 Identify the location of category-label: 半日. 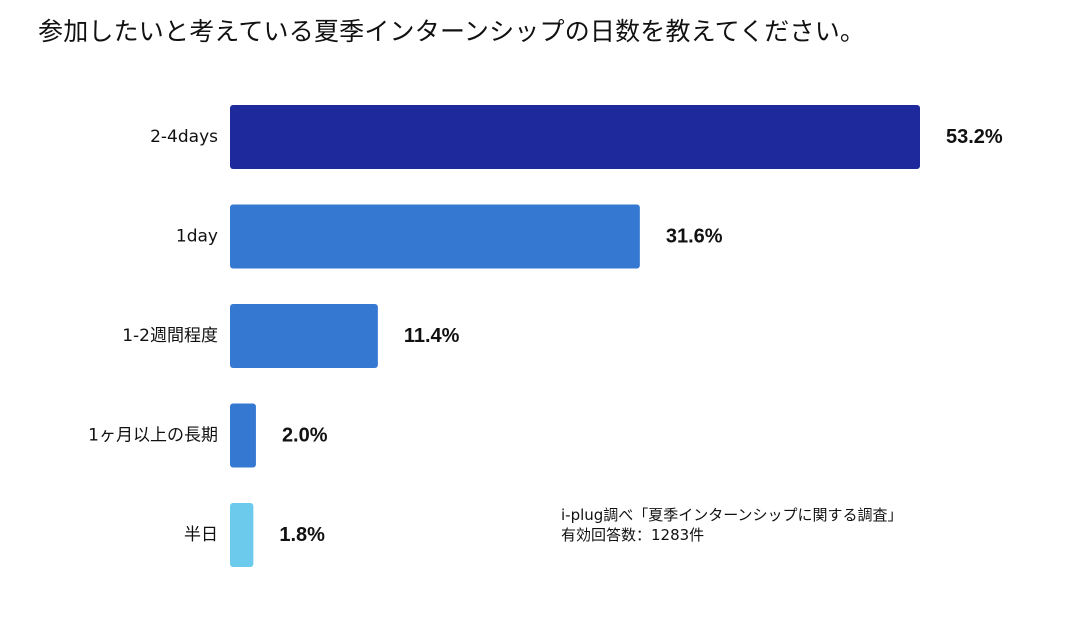
(201, 535).